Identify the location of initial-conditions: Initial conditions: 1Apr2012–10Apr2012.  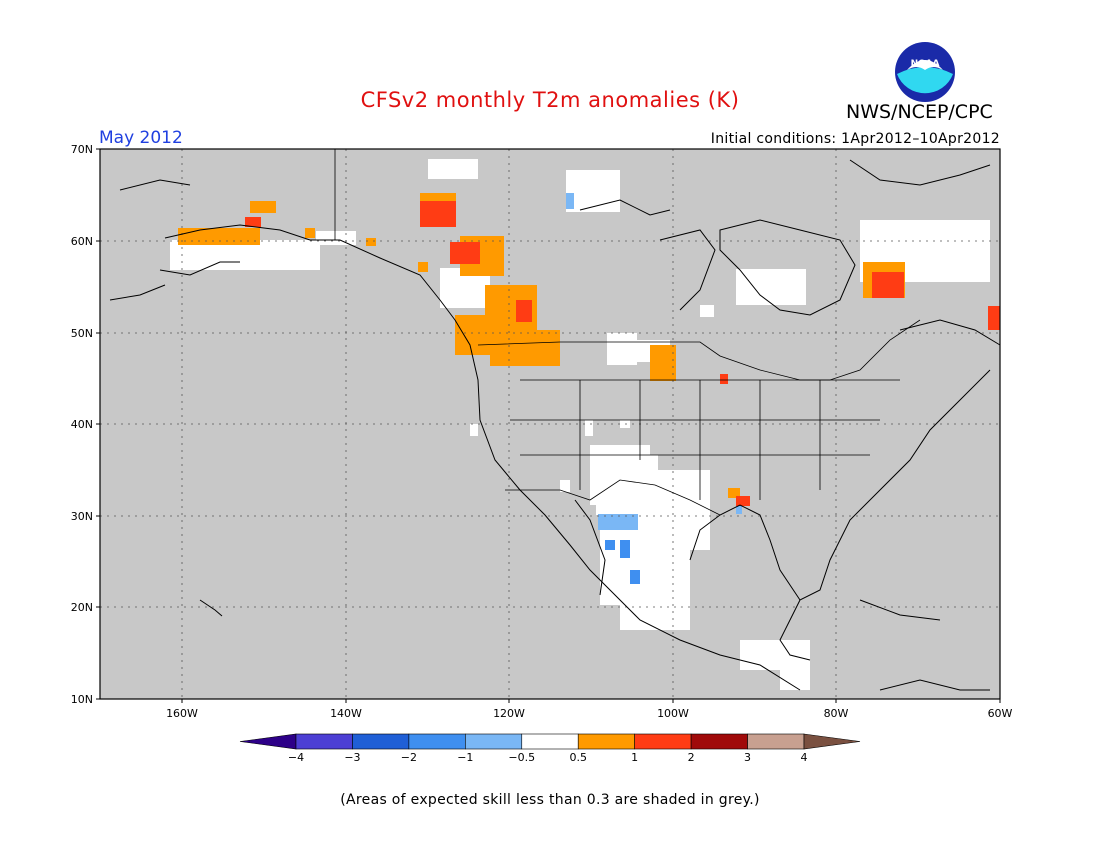
(855, 139).